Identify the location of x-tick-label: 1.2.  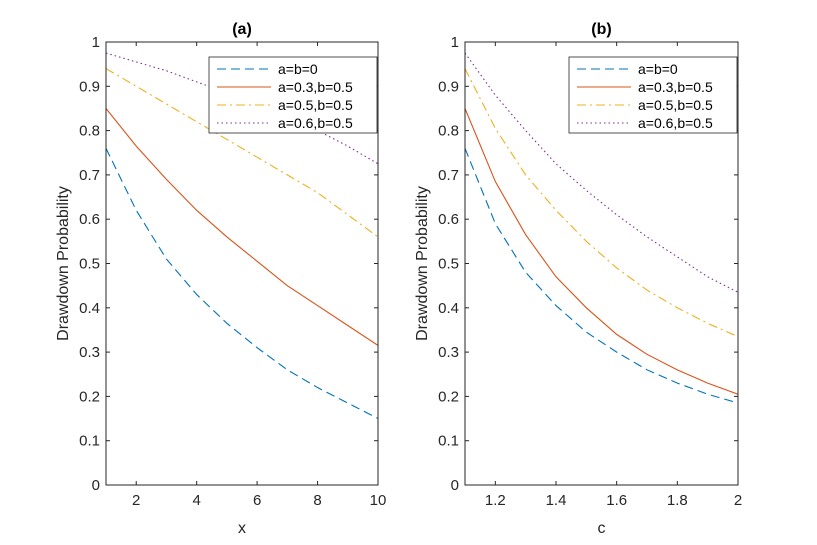
(495, 500).